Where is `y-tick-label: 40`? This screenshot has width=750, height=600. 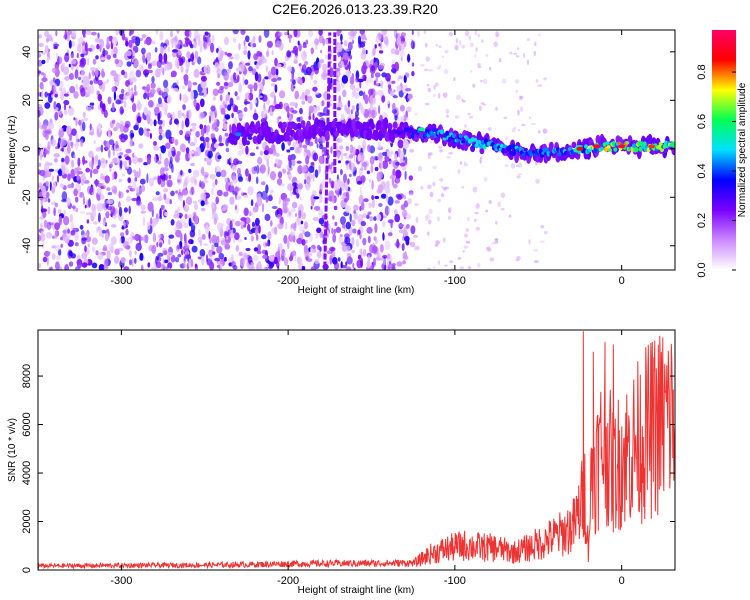
y-tick-label: 40 is located at coordinates (27, 52).